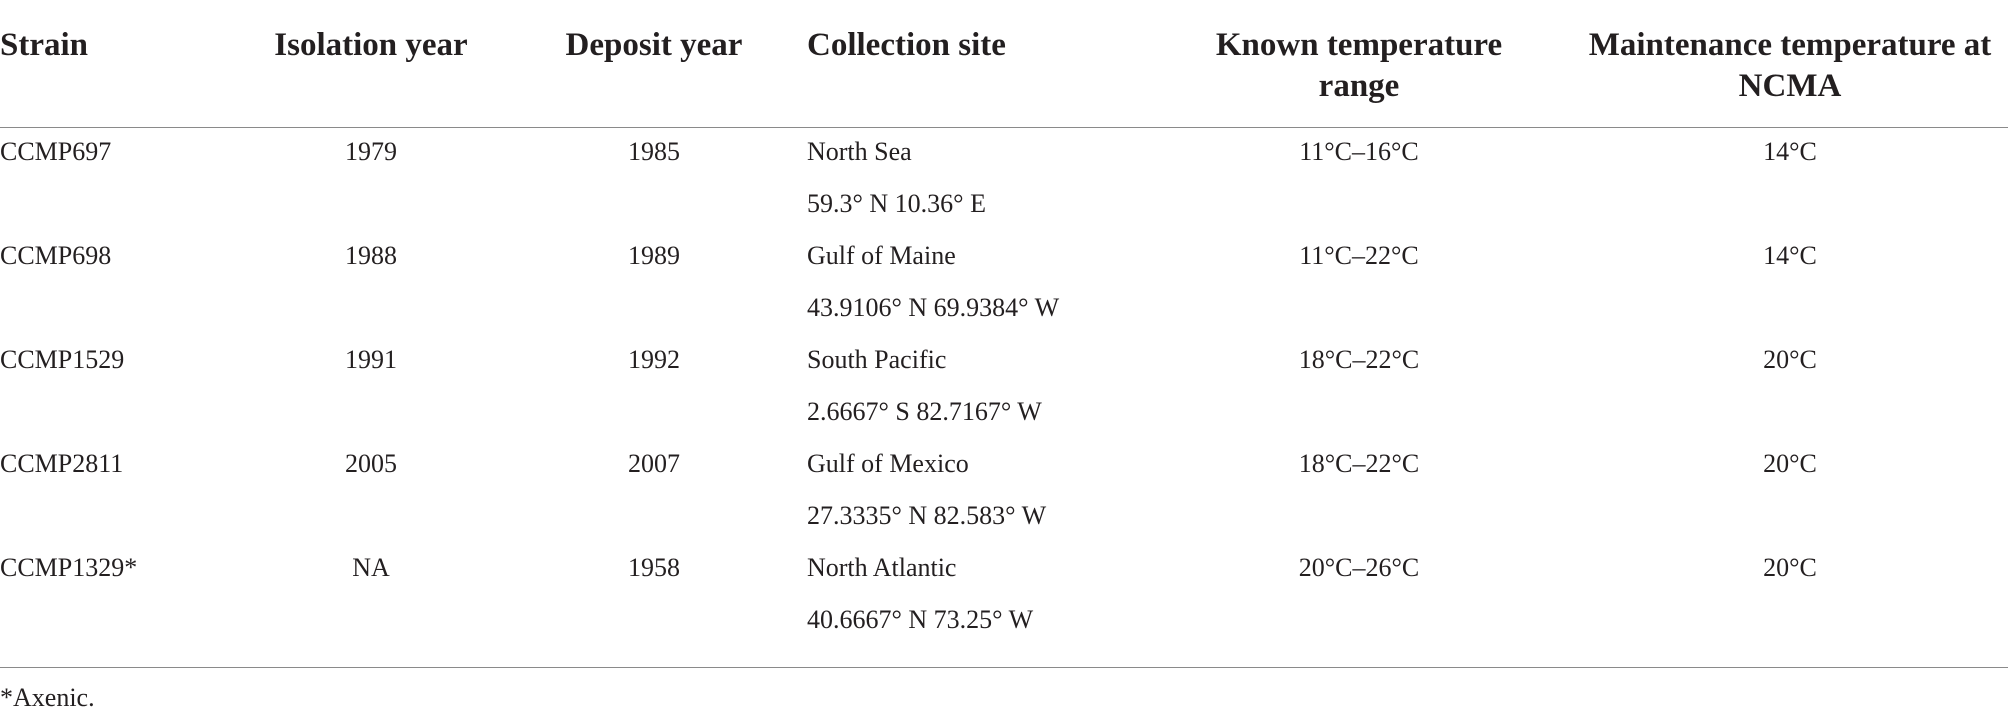 The image size is (2008, 726). Describe the element at coordinates (1790, 65) in the screenshot. I see `column-header: Maintenance temperature at NCMA` at that location.